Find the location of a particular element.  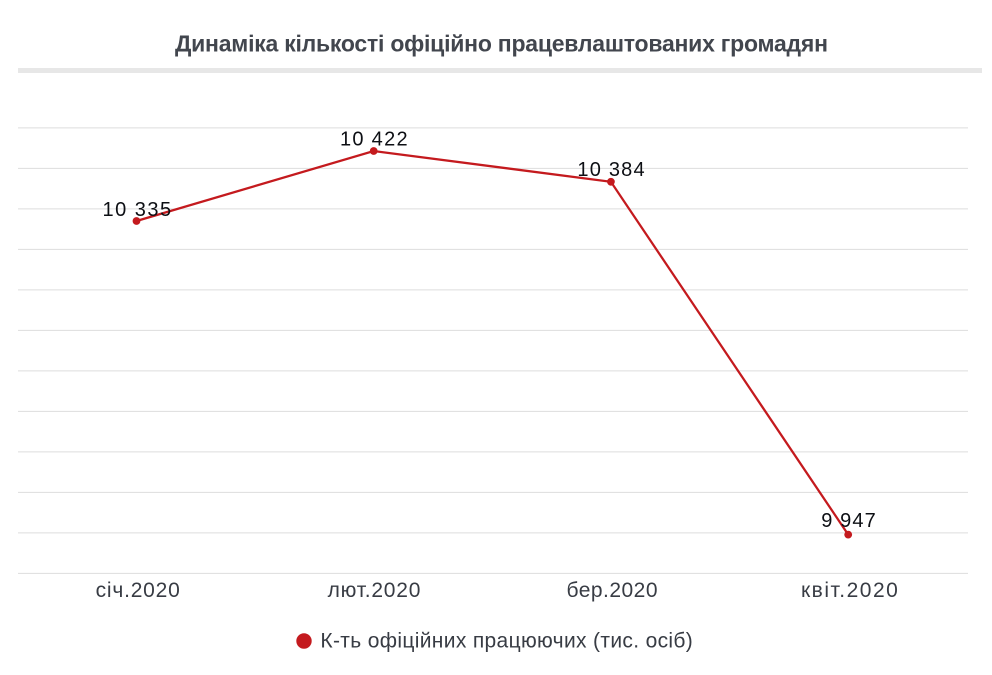

svg-text: 10 335 is located at coordinates (137, 210).